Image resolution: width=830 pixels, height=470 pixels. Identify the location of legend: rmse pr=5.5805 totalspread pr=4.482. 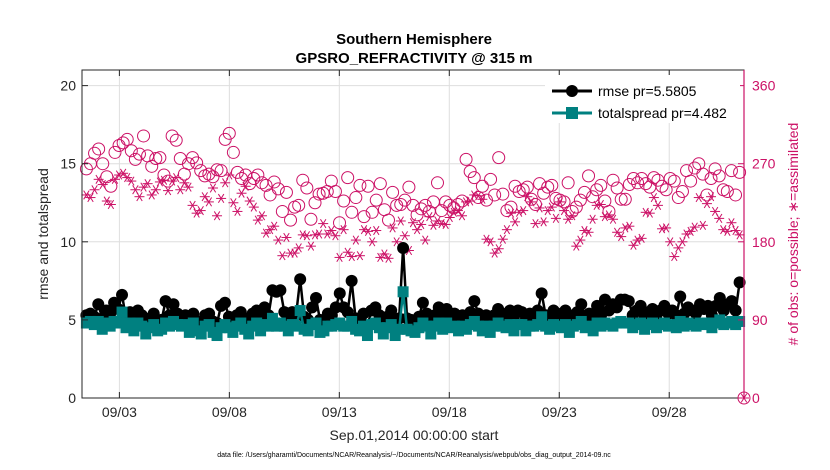
(642, 99).